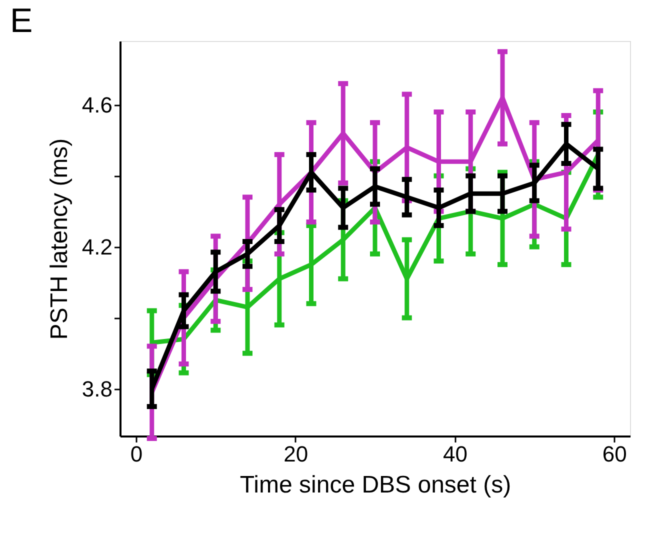  What do you see at coordinates (376, 485) in the screenshot?
I see `x-axis-title: Time since DBS onset (s)` at bounding box center [376, 485].